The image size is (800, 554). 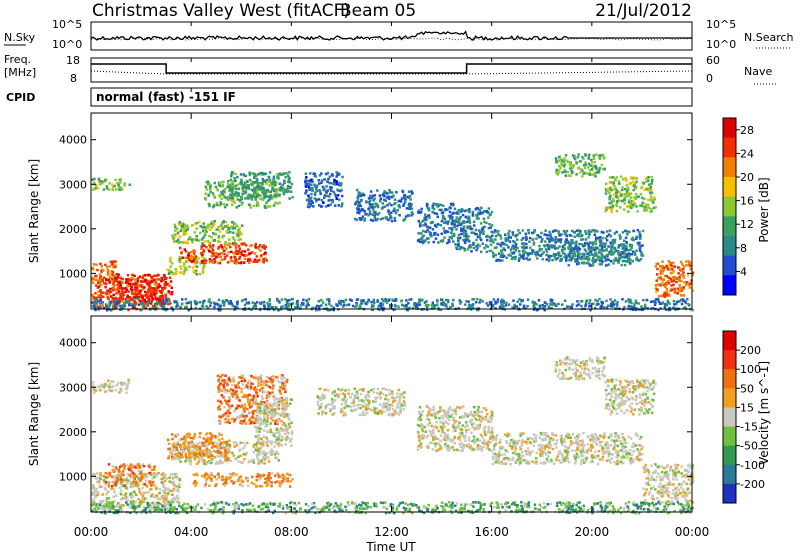 I want to click on colorbar-tick-label: 15, so click(x=747, y=407).